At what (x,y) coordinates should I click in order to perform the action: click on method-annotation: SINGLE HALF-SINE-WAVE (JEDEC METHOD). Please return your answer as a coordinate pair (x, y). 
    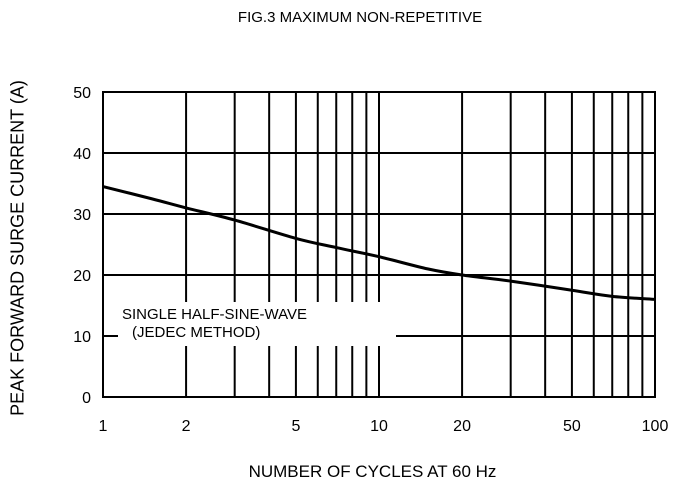
    Looking at the image, I should click on (257, 324).